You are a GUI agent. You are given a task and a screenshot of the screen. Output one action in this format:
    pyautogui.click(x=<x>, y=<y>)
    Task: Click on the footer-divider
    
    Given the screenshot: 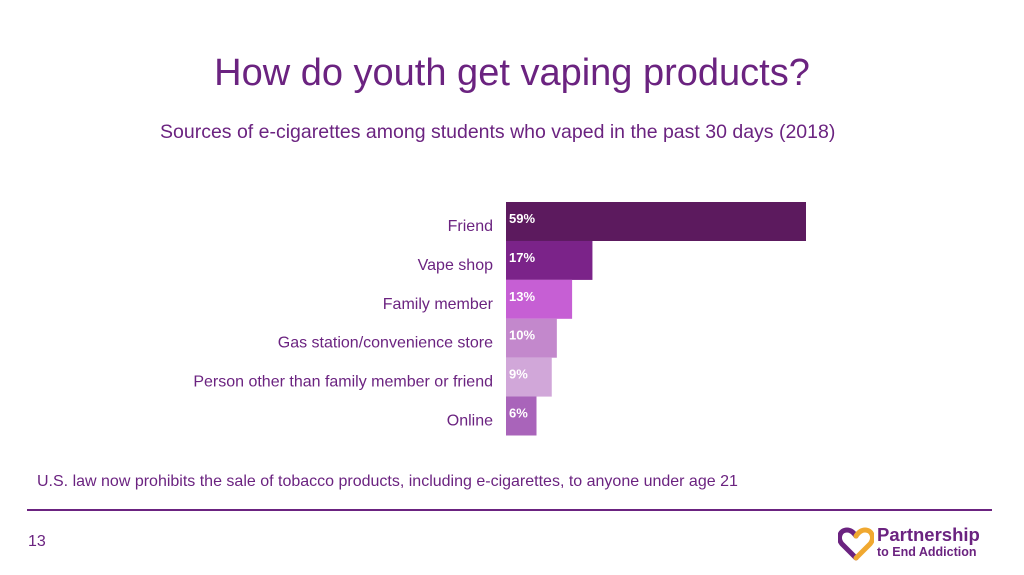 What is the action you would take?
    pyautogui.click(x=509, y=510)
    